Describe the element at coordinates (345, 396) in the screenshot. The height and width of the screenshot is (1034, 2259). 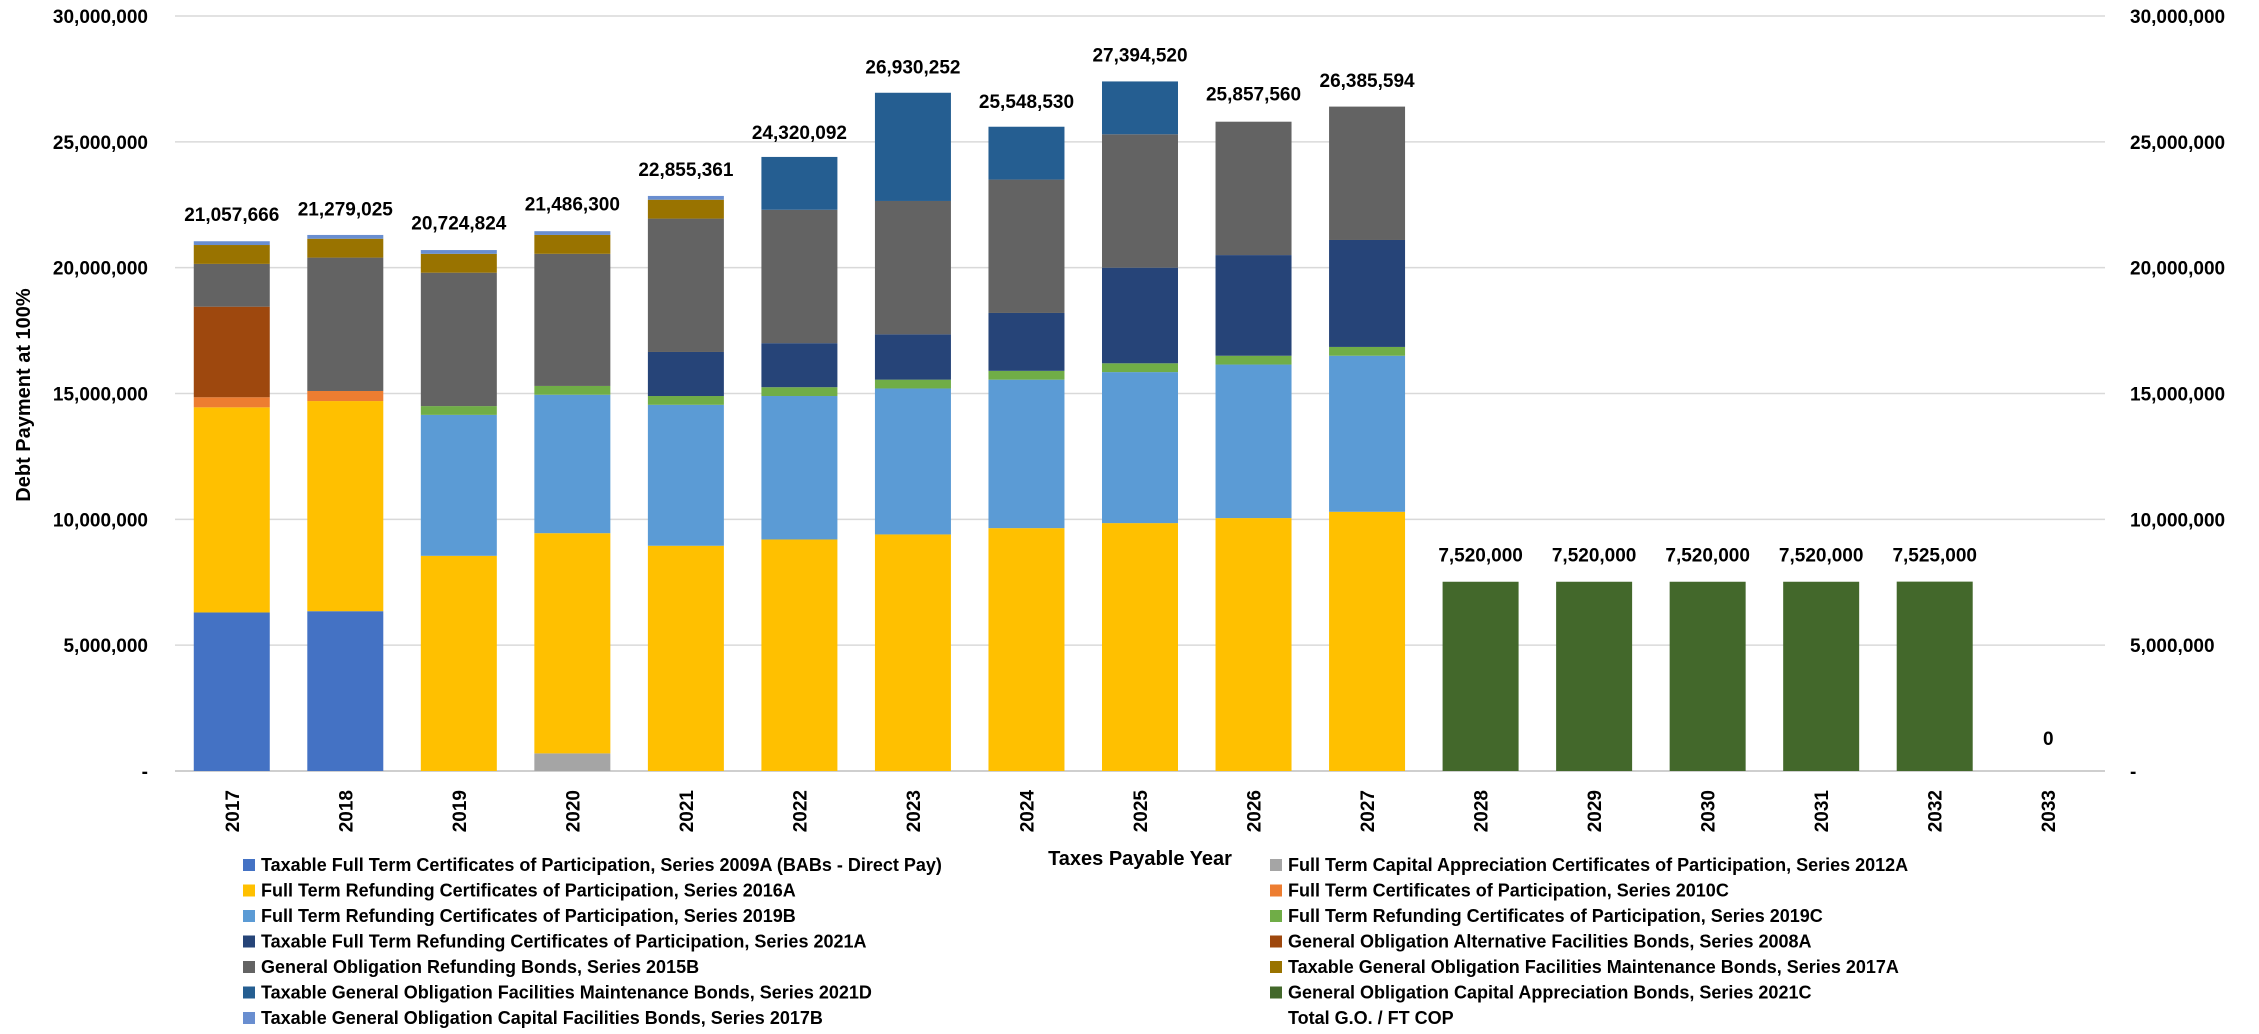
I see `bar-segment-2018-s3` at that location.